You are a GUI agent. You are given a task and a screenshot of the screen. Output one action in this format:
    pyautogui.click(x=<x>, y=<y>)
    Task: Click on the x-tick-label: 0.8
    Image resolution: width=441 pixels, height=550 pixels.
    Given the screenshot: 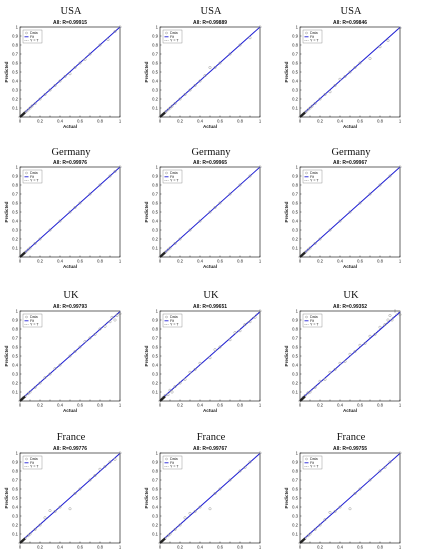 What is the action you would take?
    pyautogui.click(x=100, y=547)
    